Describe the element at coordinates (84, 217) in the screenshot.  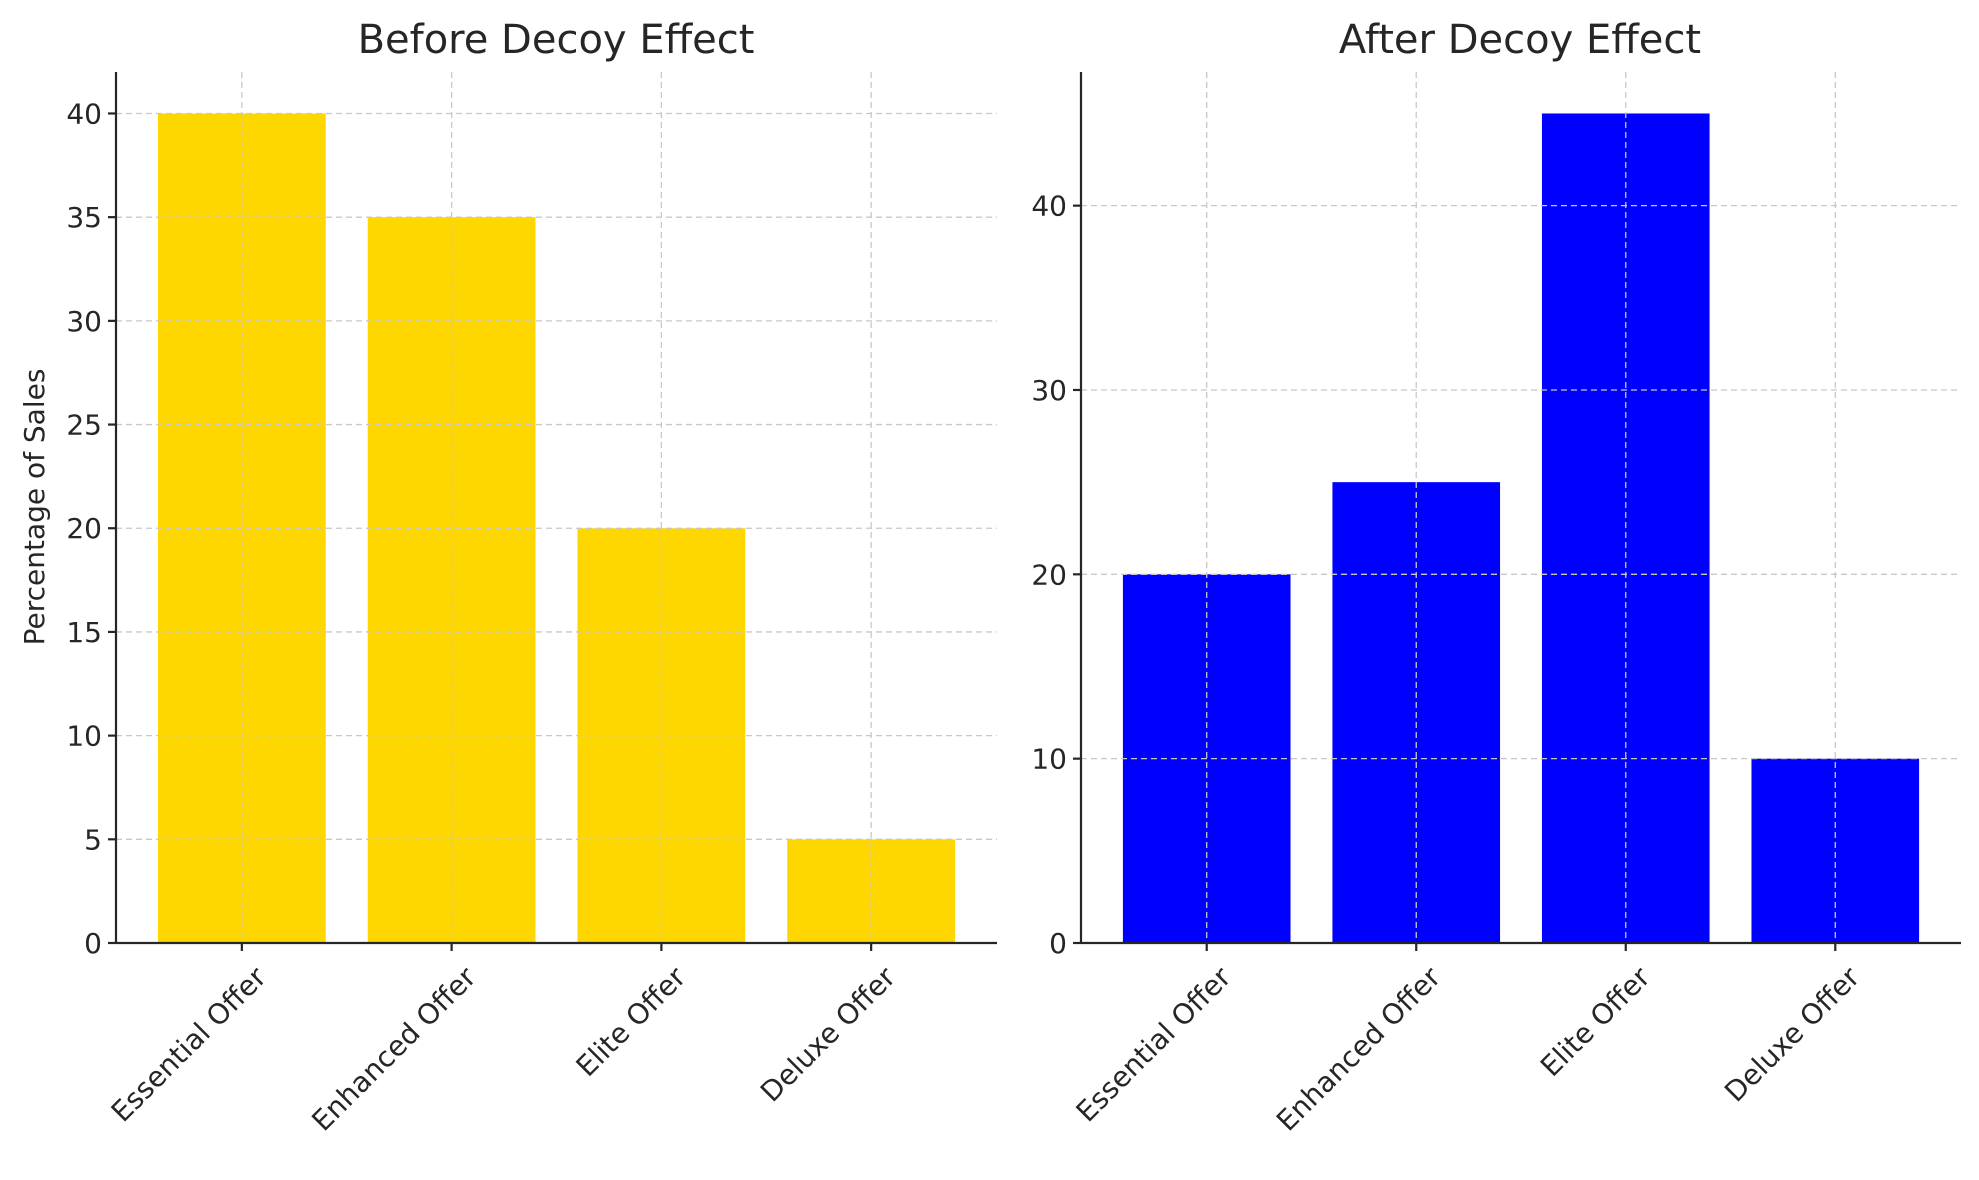
I see `y-tick-label: 35` at that location.